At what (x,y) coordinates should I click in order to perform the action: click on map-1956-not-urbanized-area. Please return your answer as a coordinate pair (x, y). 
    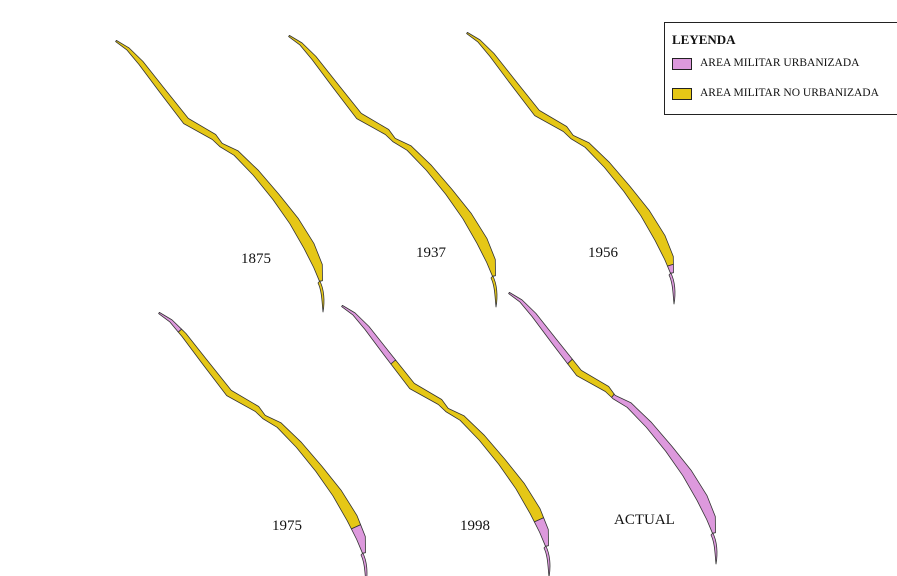
    Looking at the image, I should click on (570, 149).